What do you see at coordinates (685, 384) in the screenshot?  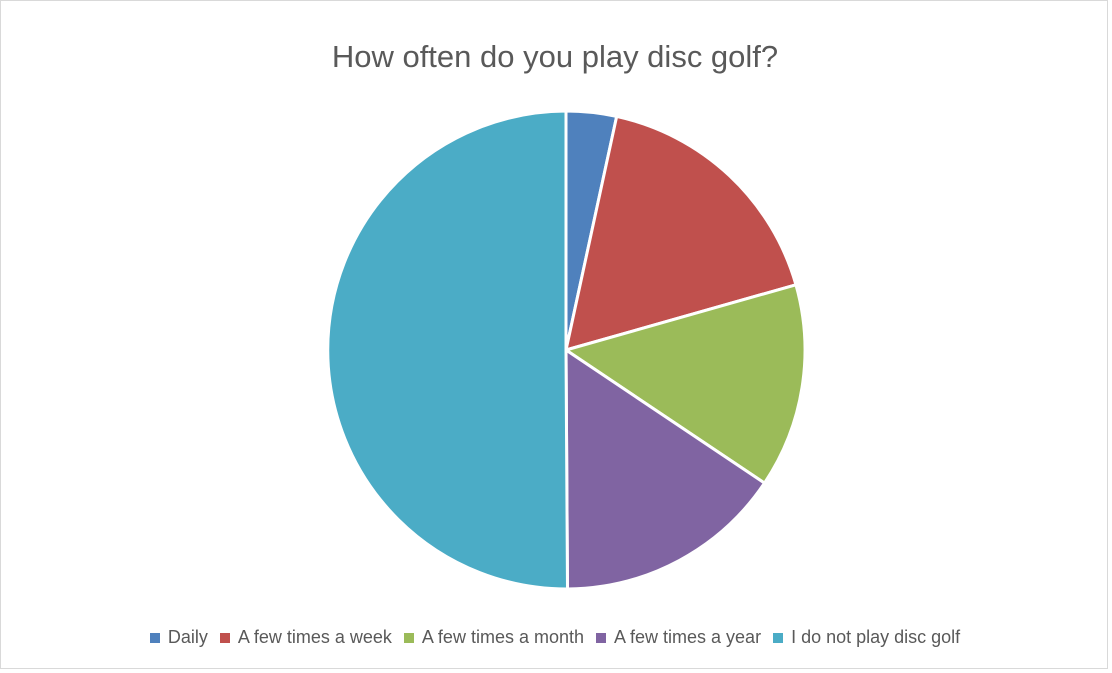 I see `pie-slice-a-few-times-a-month` at bounding box center [685, 384].